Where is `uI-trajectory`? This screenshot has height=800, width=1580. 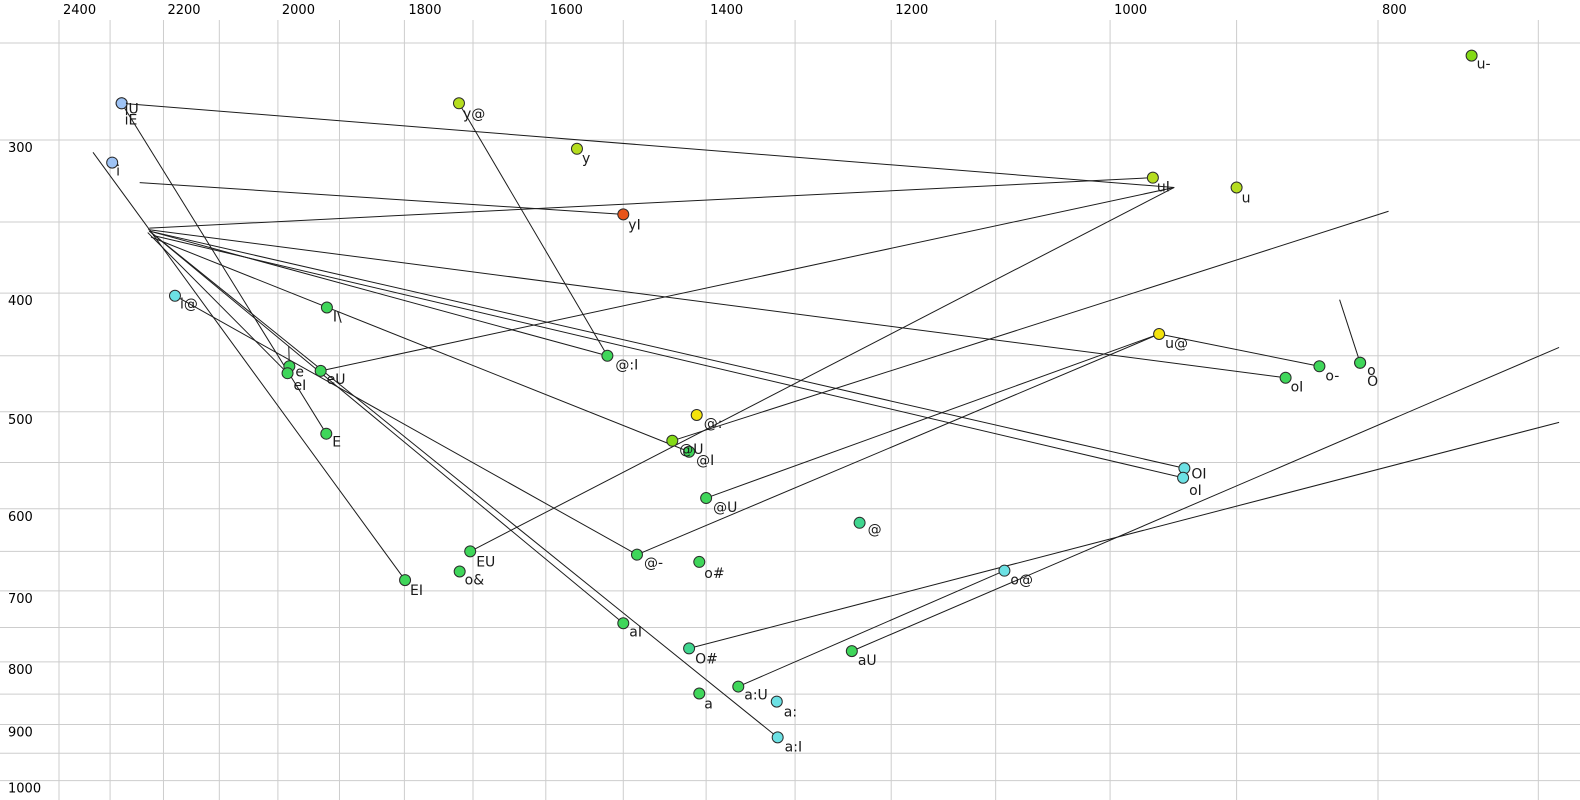 uI-trajectory is located at coordinates (651, 203).